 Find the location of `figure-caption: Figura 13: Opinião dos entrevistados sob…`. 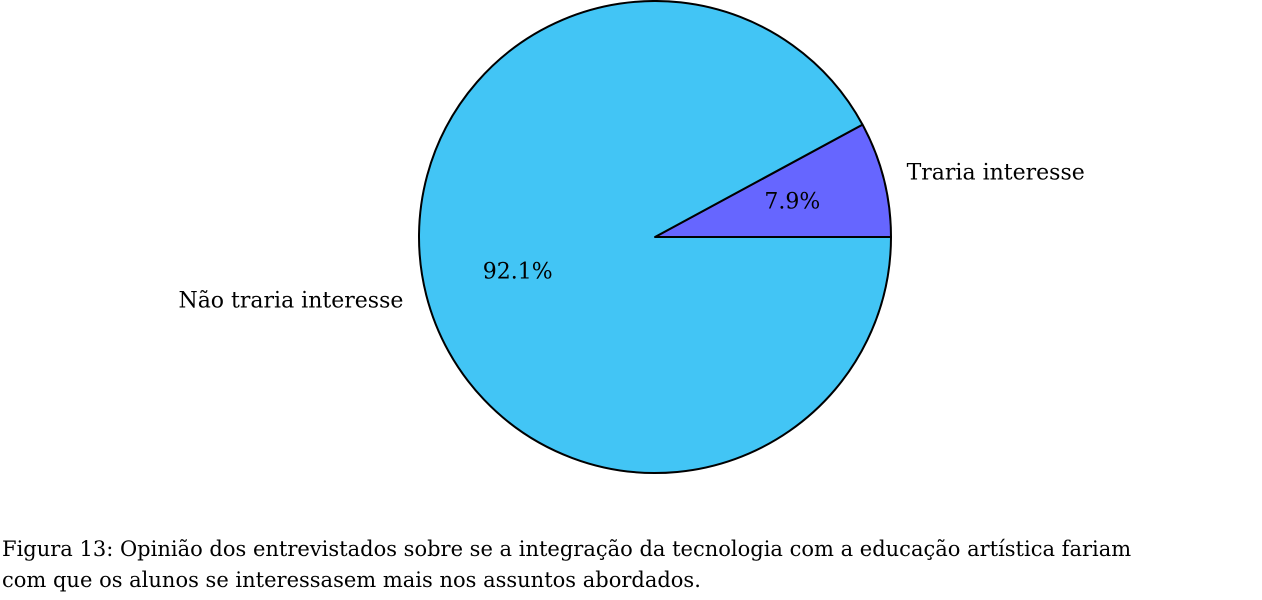

figure-caption: Figura 13: Opinião dos entrevistados sob… is located at coordinates (631, 565).